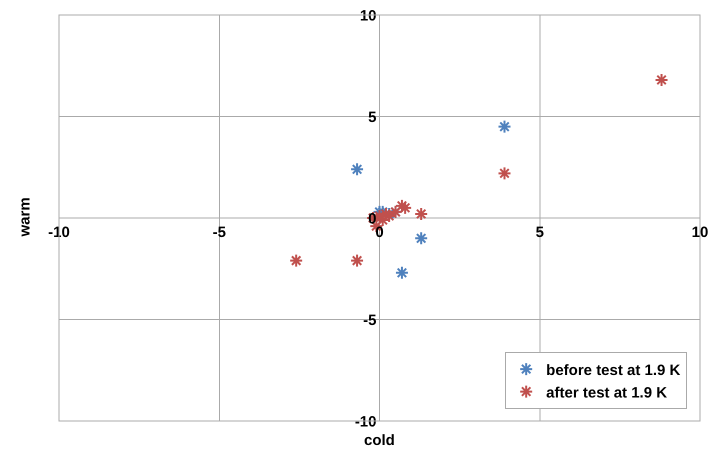 The height and width of the screenshot is (449, 722). I want to click on legend-label: before test at 1.9 K, so click(613, 370).